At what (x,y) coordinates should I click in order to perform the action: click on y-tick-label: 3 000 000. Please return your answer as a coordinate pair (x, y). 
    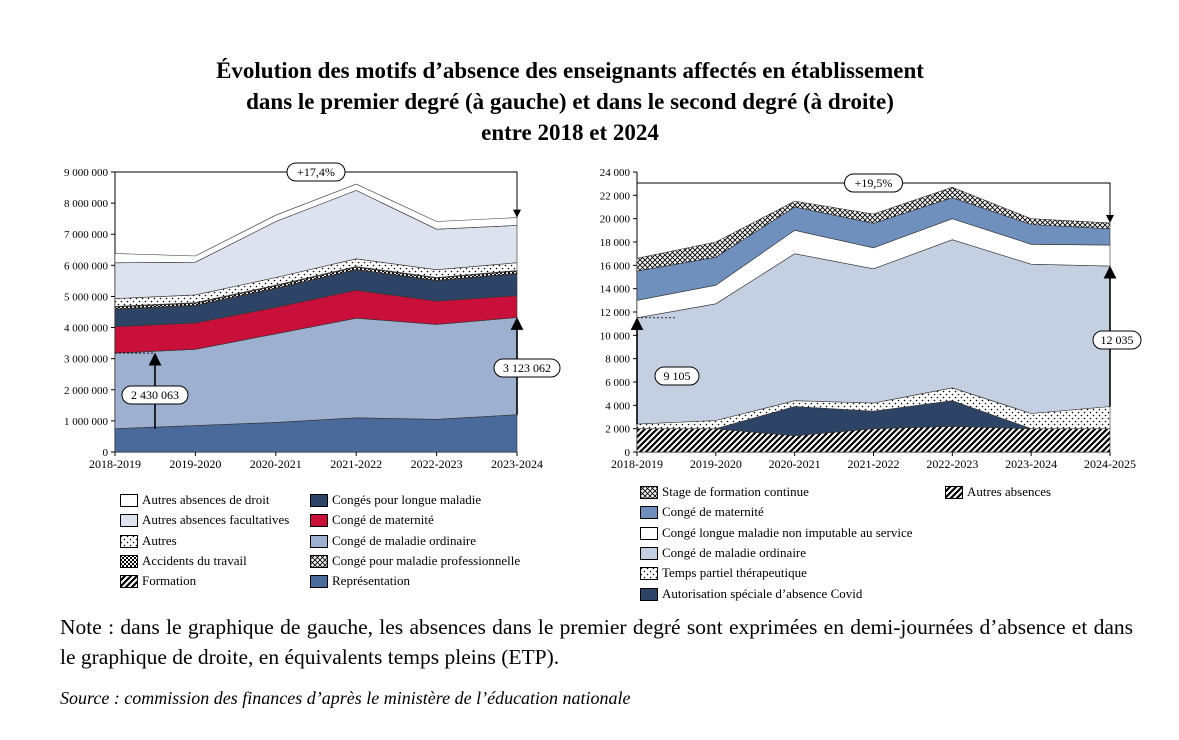
    Looking at the image, I should click on (86, 360).